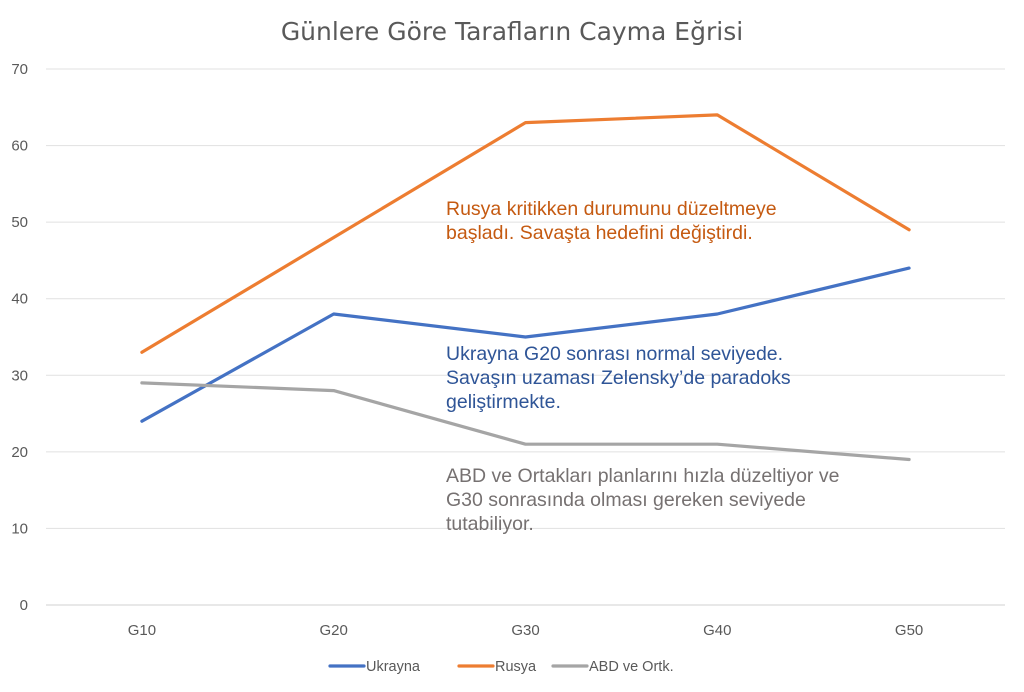 Image resolution: width=1024 pixels, height=692 pixels. What do you see at coordinates (142, 630) in the screenshot?
I see `x-tick-label: G10` at bounding box center [142, 630].